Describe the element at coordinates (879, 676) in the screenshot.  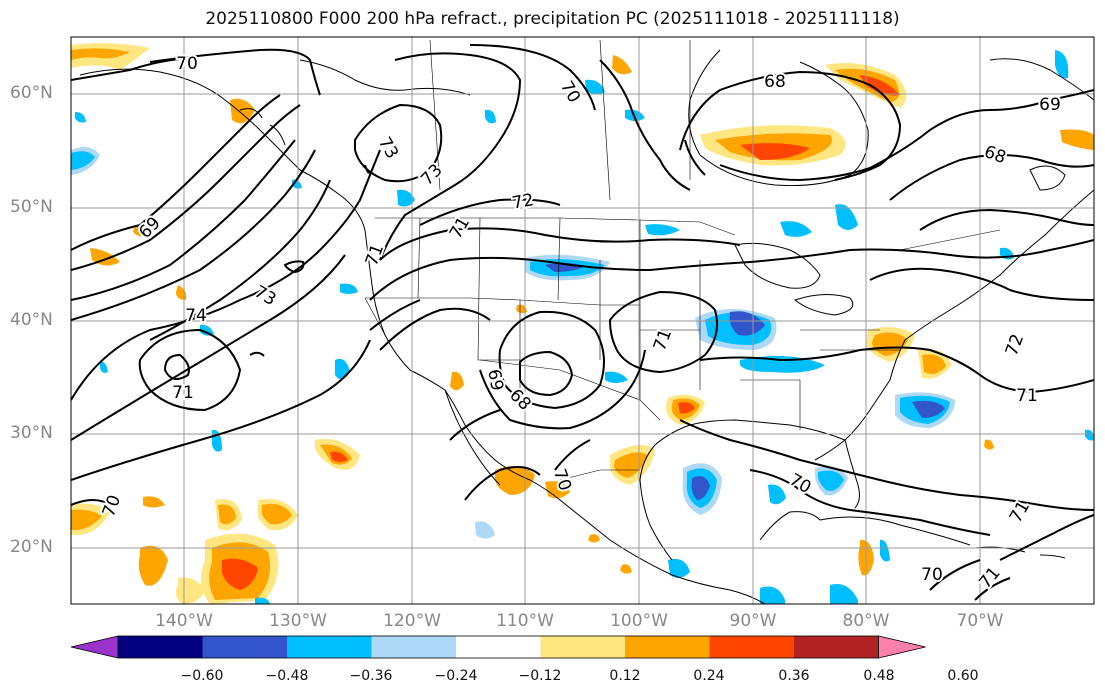
I see `colorbar-tick-label: 0.48` at that location.